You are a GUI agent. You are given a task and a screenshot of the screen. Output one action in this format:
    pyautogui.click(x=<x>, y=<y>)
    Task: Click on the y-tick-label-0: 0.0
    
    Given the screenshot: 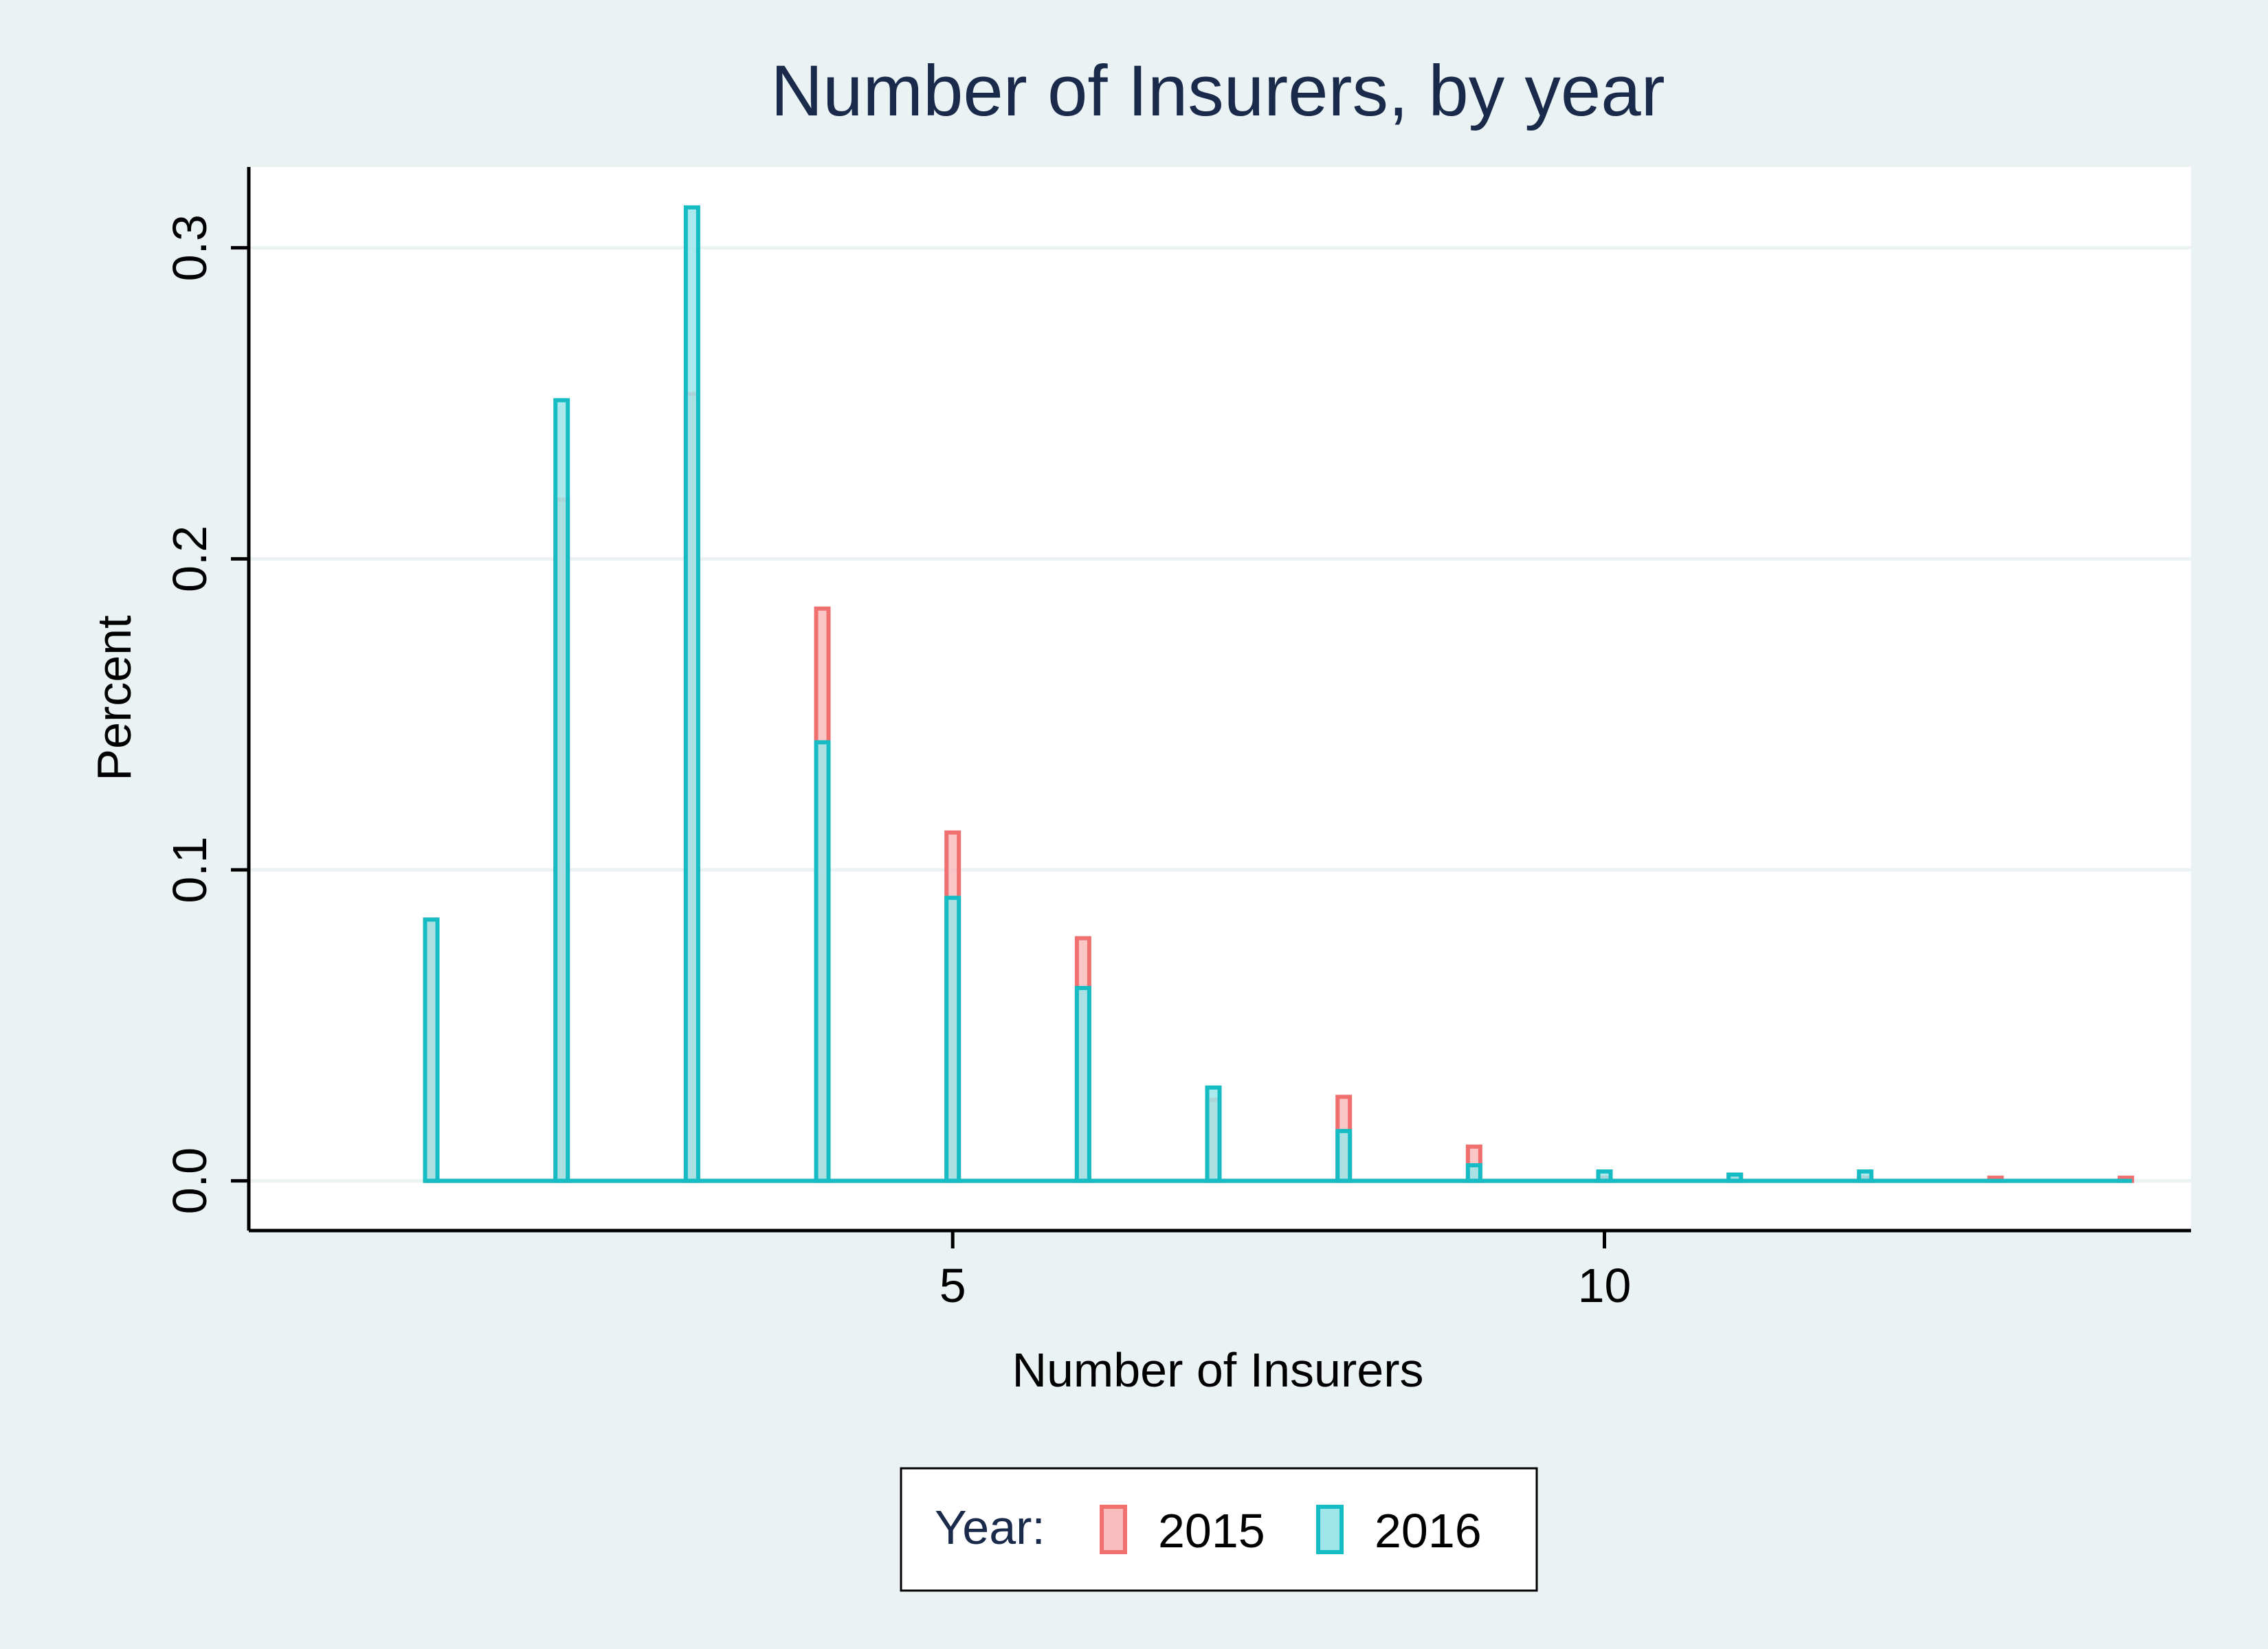 What is the action you would take?
    pyautogui.click(x=190, y=1180)
    